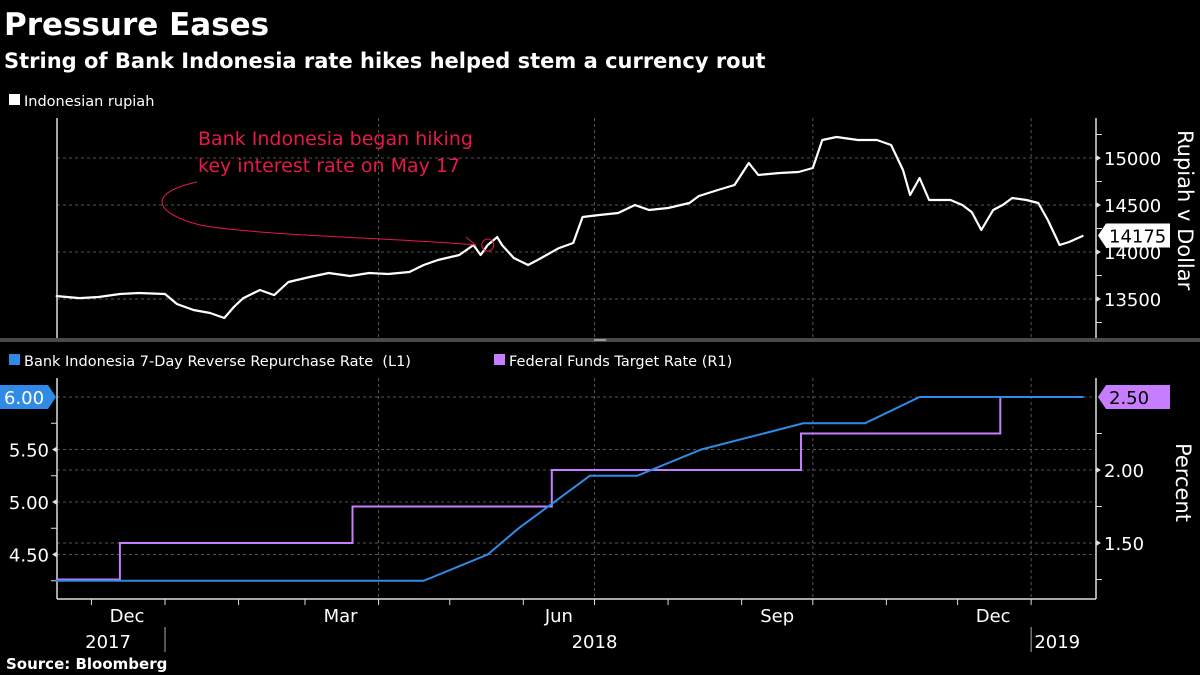 The image size is (1200, 675). I want to click on annotation-line1: Bank Indonesia began hiking, so click(335, 139).